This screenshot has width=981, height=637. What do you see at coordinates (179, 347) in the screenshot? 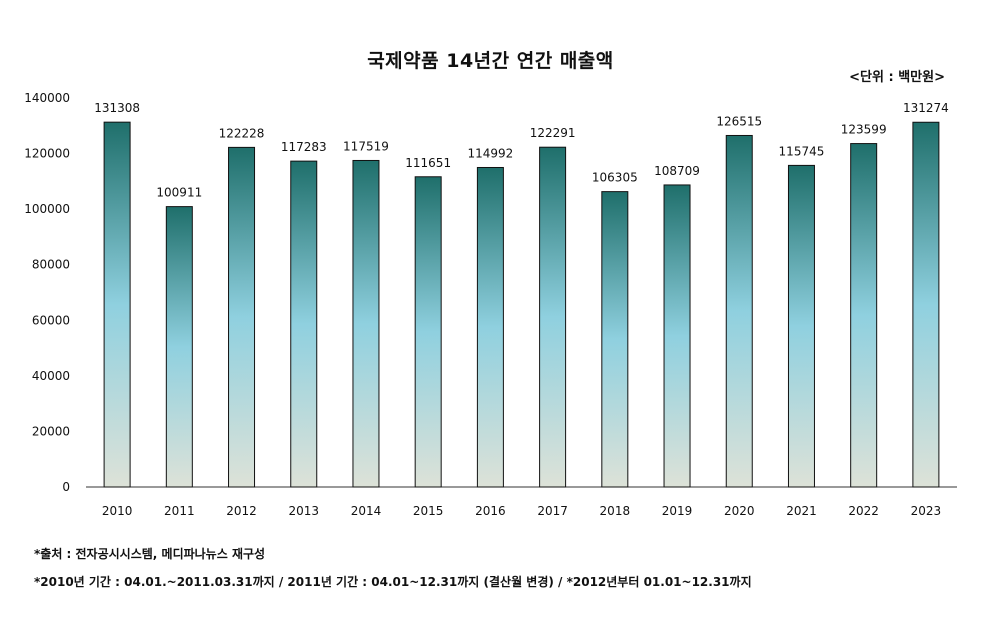
I see `bar-2011` at bounding box center [179, 347].